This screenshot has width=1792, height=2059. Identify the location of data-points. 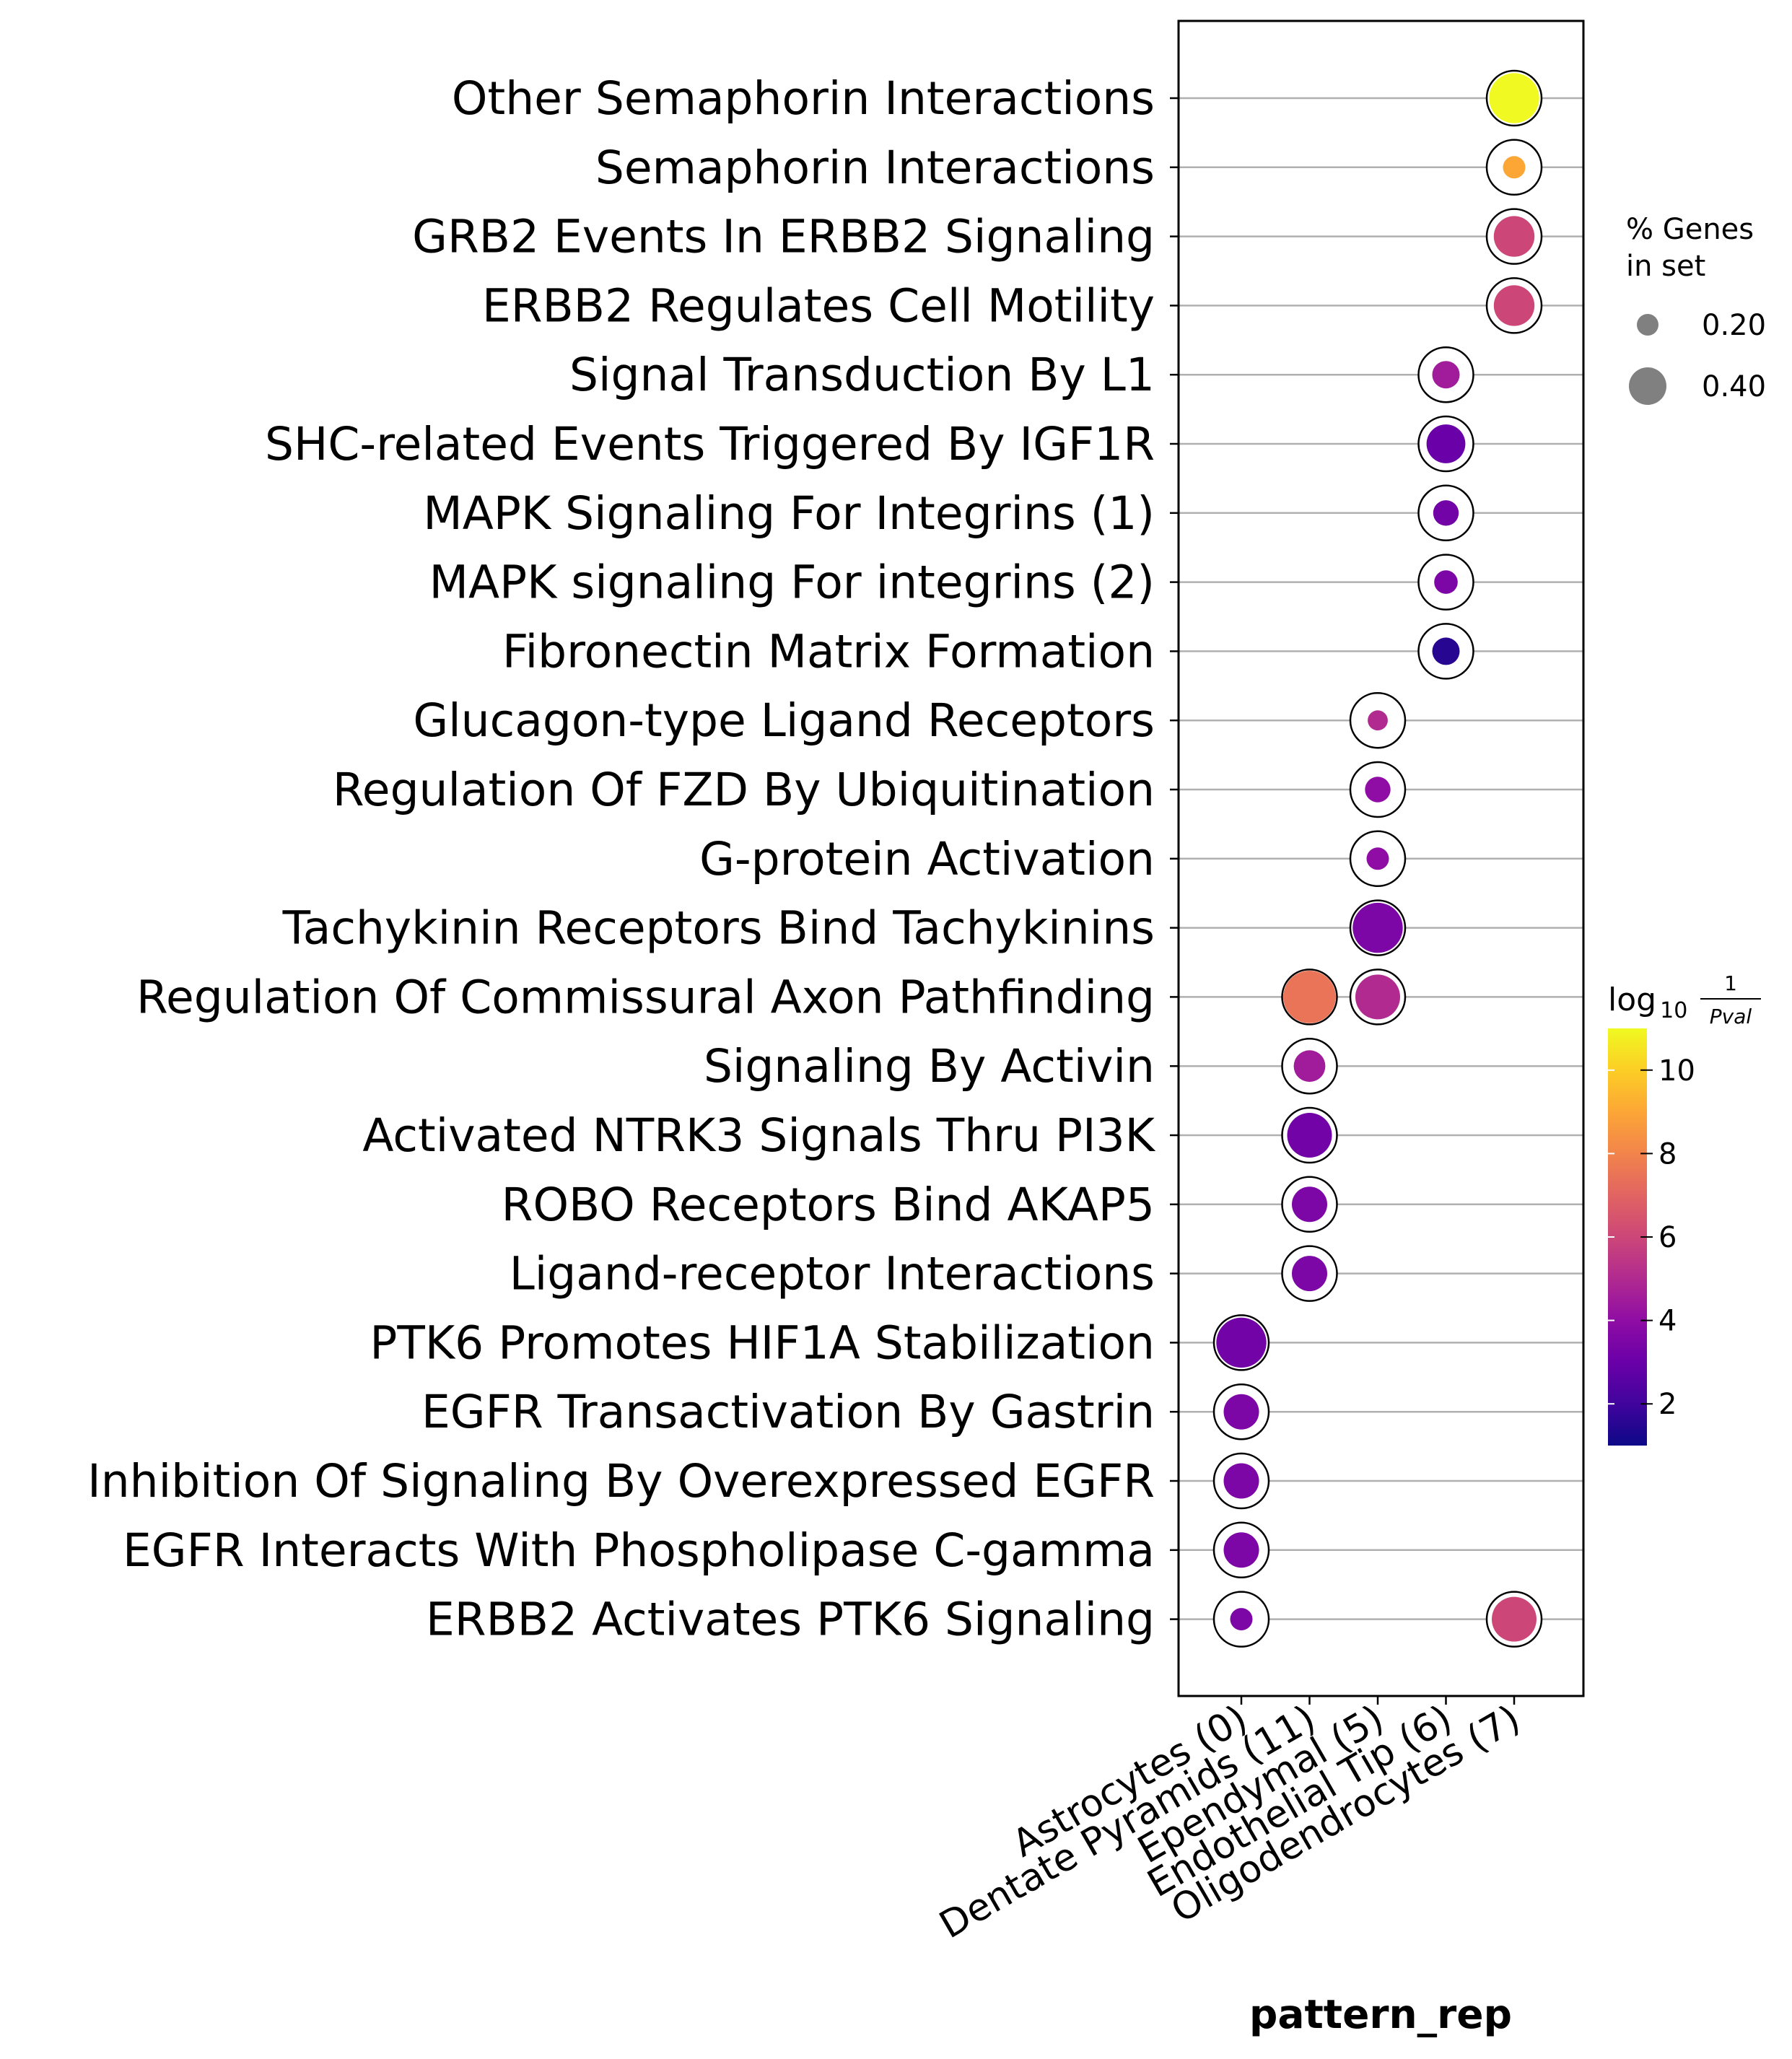
(1377, 858).